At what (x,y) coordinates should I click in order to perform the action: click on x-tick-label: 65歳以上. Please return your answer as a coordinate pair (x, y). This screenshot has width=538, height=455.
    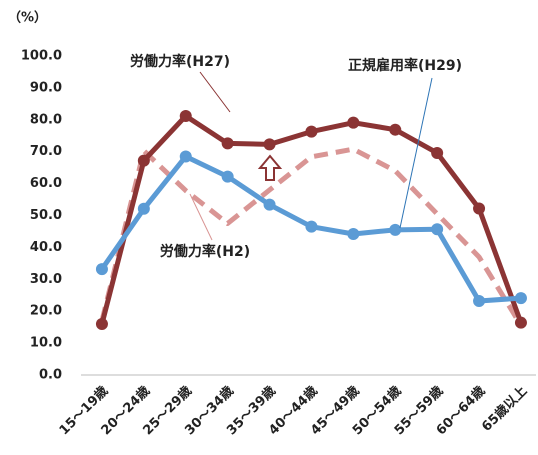
    Looking at the image, I should click on (505, 409).